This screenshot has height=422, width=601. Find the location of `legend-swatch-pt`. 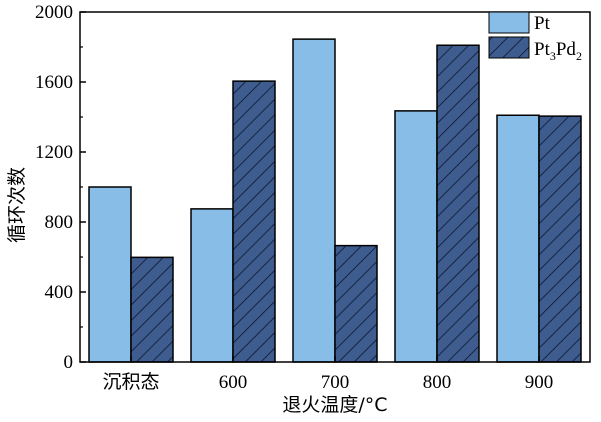

legend-swatch-pt is located at coordinates (509, 22).